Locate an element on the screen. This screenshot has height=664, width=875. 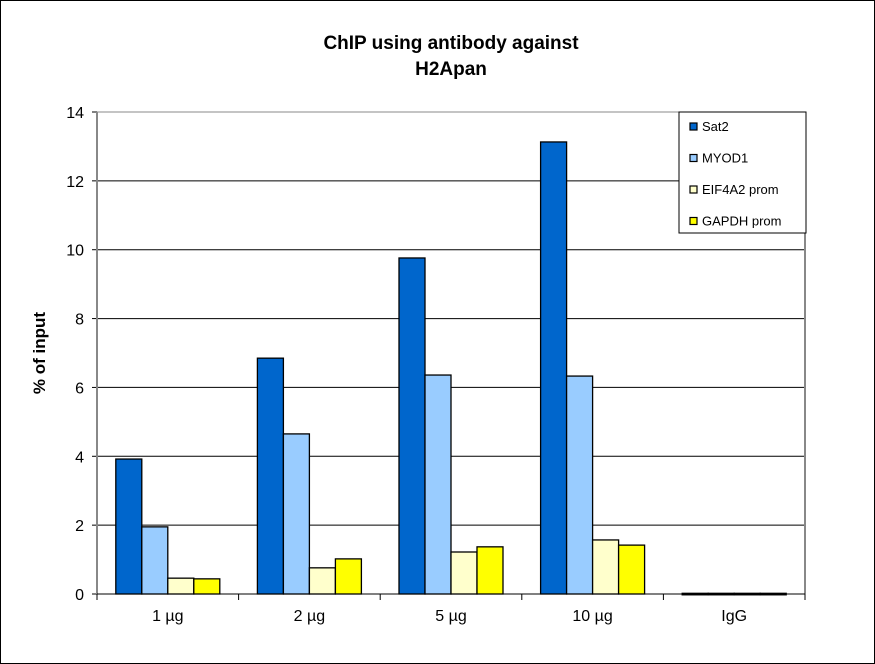
x-tick-label: IgG is located at coordinates (734, 616).